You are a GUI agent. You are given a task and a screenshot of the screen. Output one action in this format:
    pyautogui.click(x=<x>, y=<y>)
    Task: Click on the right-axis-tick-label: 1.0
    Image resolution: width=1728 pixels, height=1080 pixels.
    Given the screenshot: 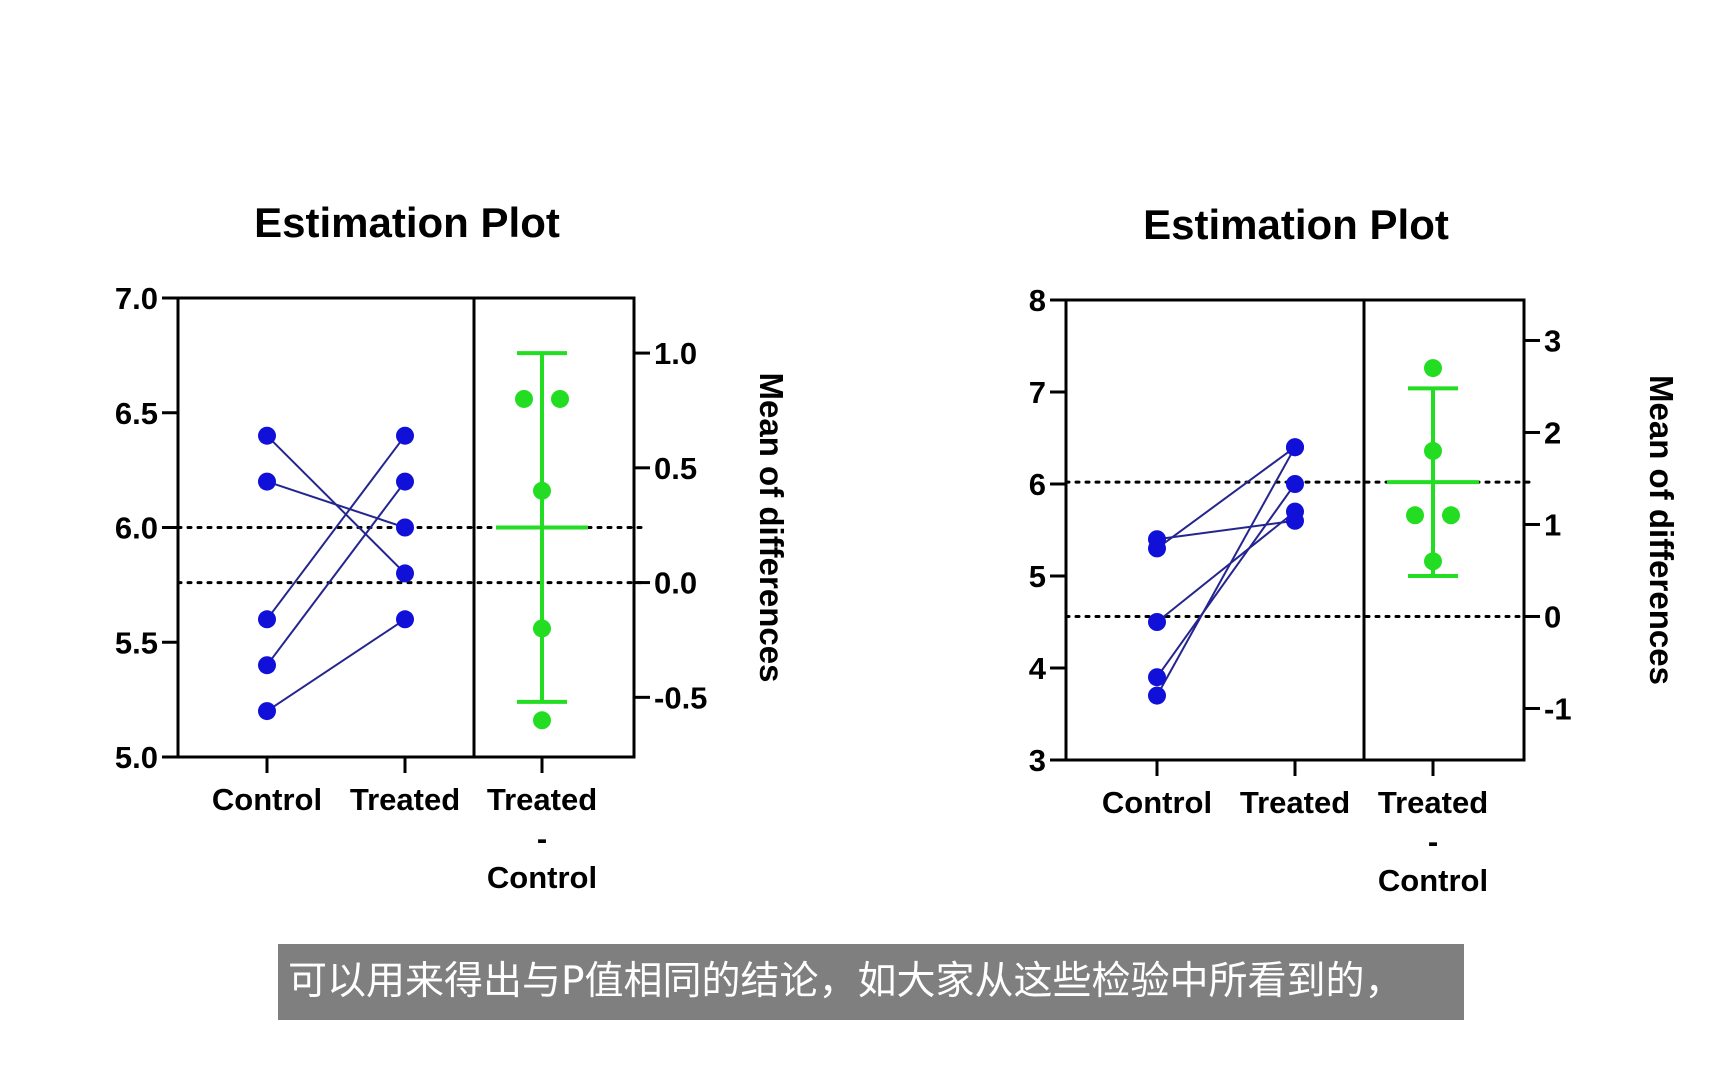 What is the action you would take?
    pyautogui.click(x=675, y=353)
    